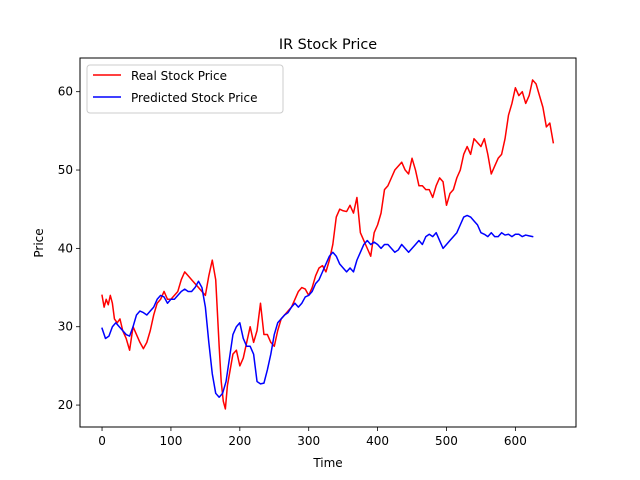  I want to click on x-tick-label: 200, so click(239, 441).